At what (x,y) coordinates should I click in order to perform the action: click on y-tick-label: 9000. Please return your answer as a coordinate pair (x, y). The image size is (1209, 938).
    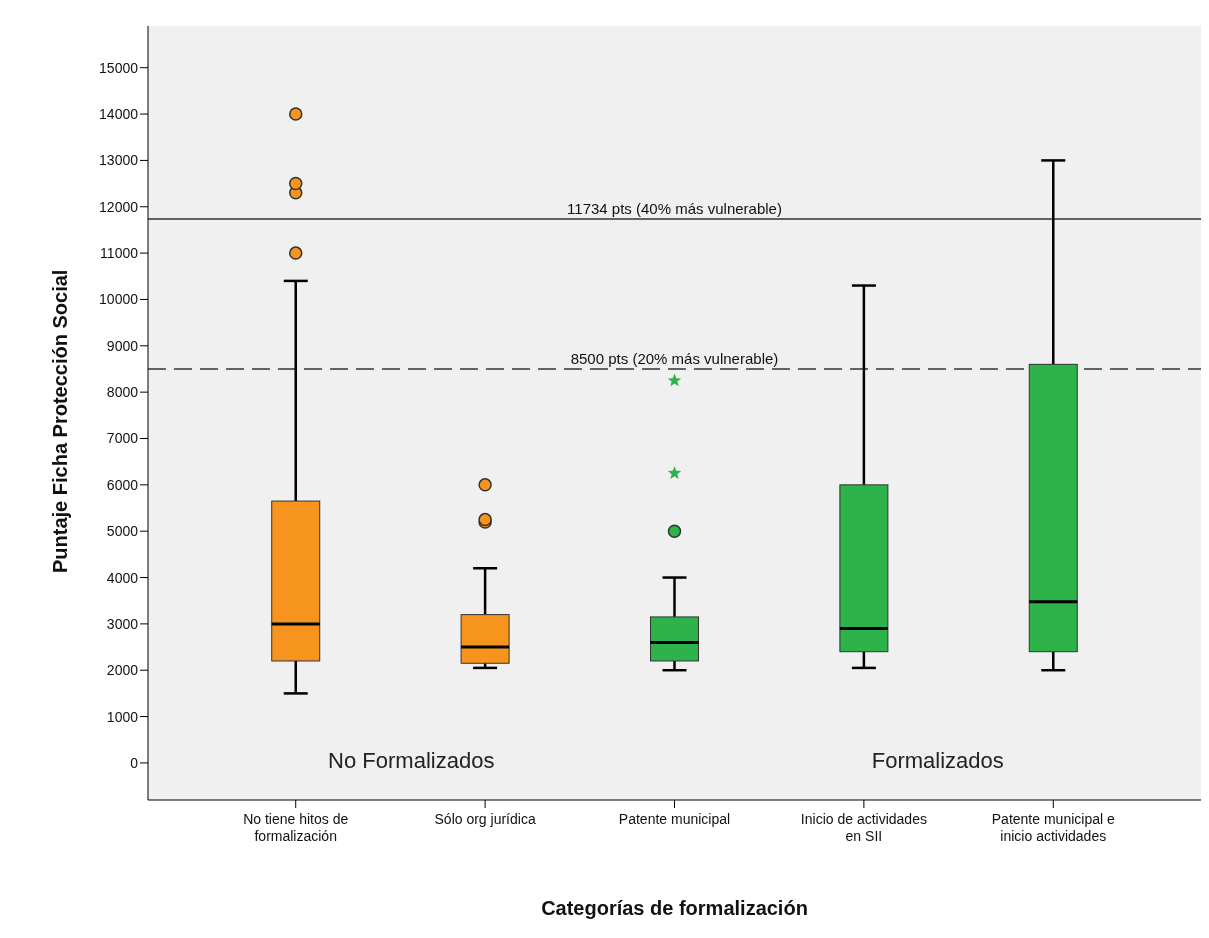
    Looking at the image, I should click on (122, 345).